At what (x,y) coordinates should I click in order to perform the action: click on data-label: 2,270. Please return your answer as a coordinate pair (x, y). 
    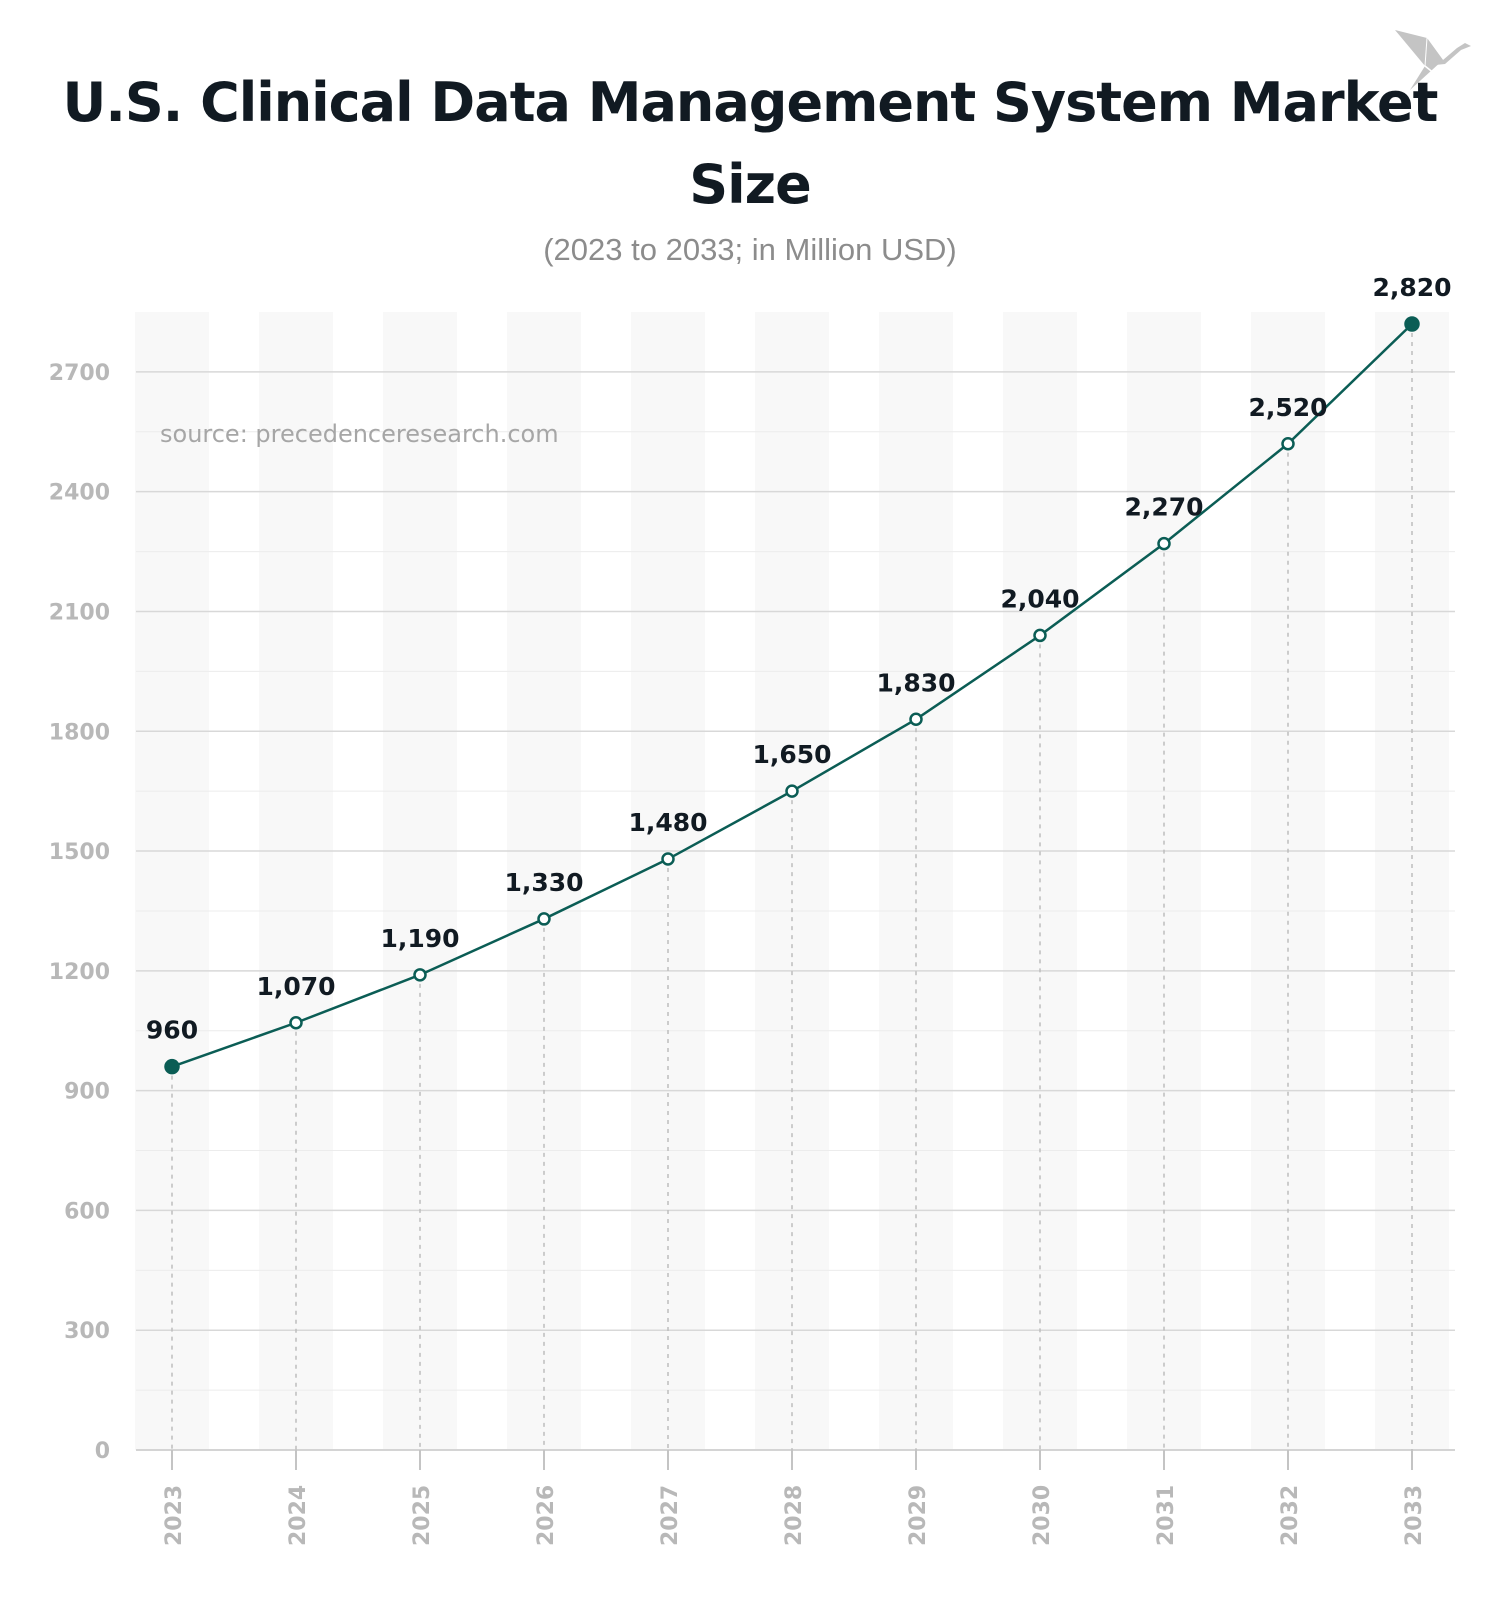
    Looking at the image, I should click on (1163, 507).